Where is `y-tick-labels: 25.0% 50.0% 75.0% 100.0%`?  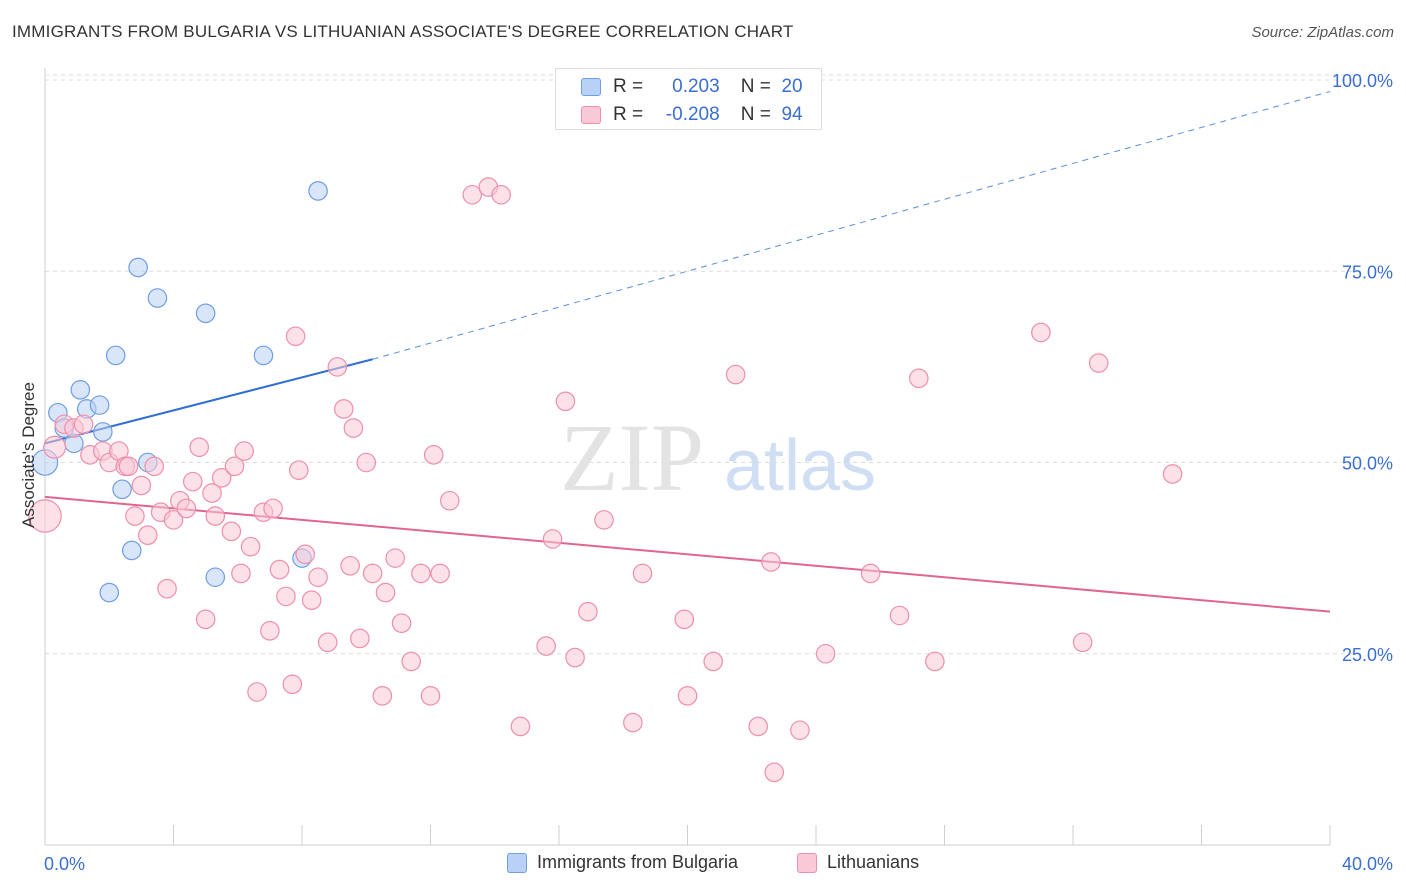 y-tick-labels: 25.0% 50.0% 75.0% 100.0% is located at coordinates (1362, 368).